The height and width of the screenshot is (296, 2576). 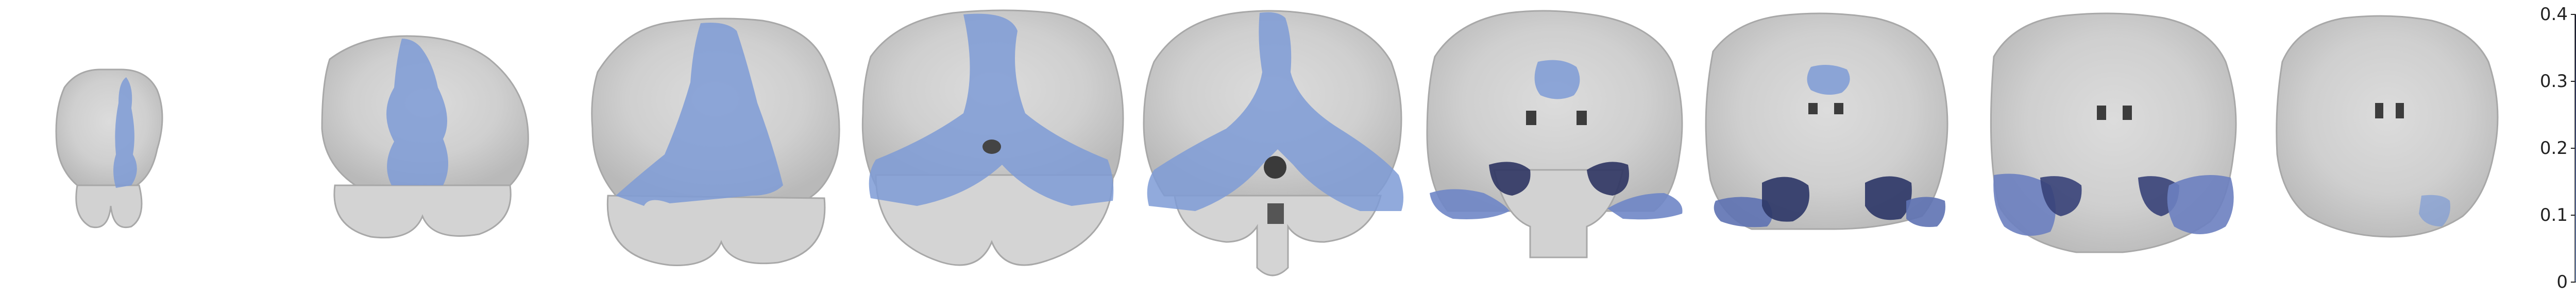 I want to click on brainstem-dark, so click(x=1275, y=213).